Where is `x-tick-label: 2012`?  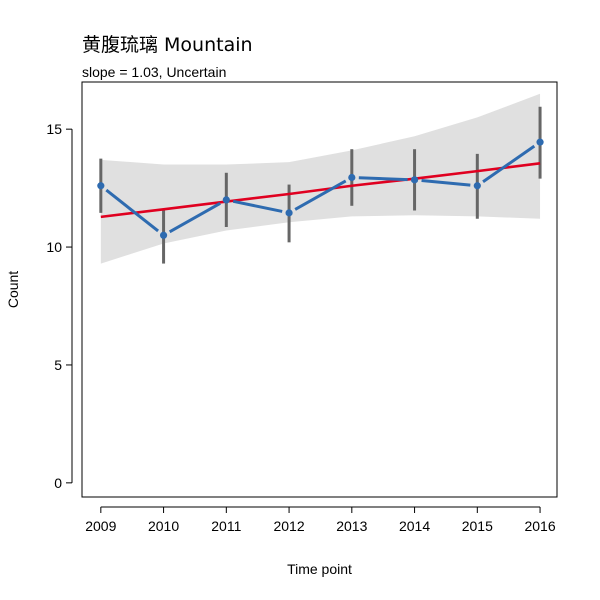 x-tick-label: 2012 is located at coordinates (288, 526).